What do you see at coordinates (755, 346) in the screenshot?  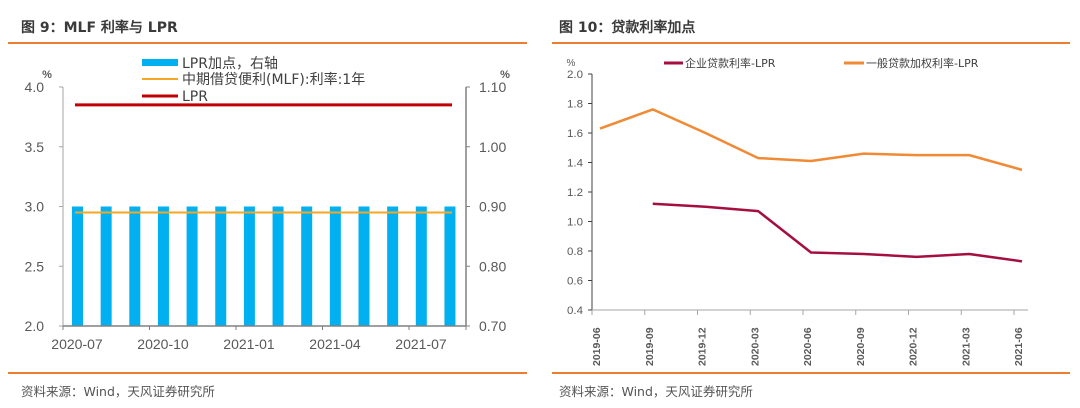 I see `x-tick-label: 2020-03` at bounding box center [755, 346].